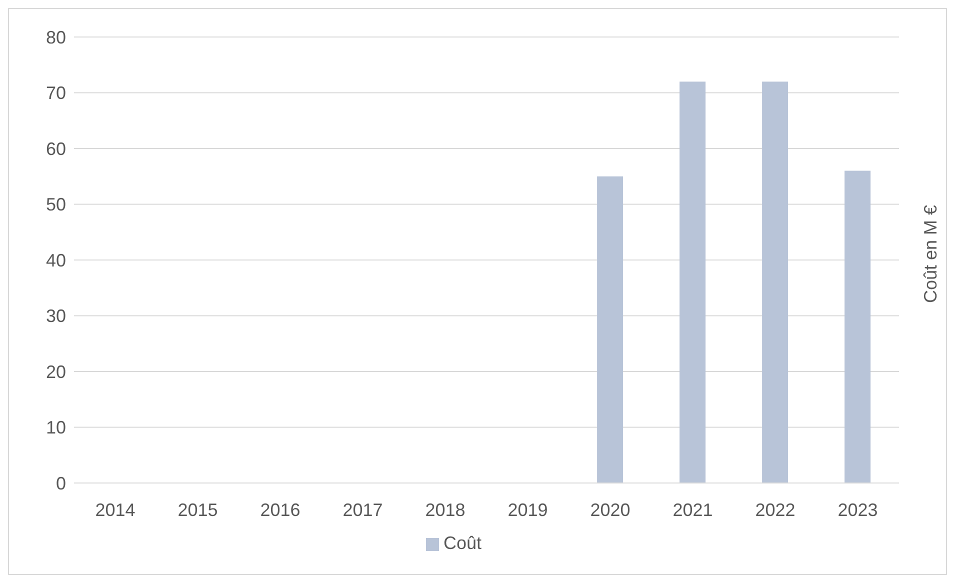 This screenshot has width=955, height=583. What do you see at coordinates (56, 260) in the screenshot?
I see `y-tick-label: 40` at bounding box center [56, 260].